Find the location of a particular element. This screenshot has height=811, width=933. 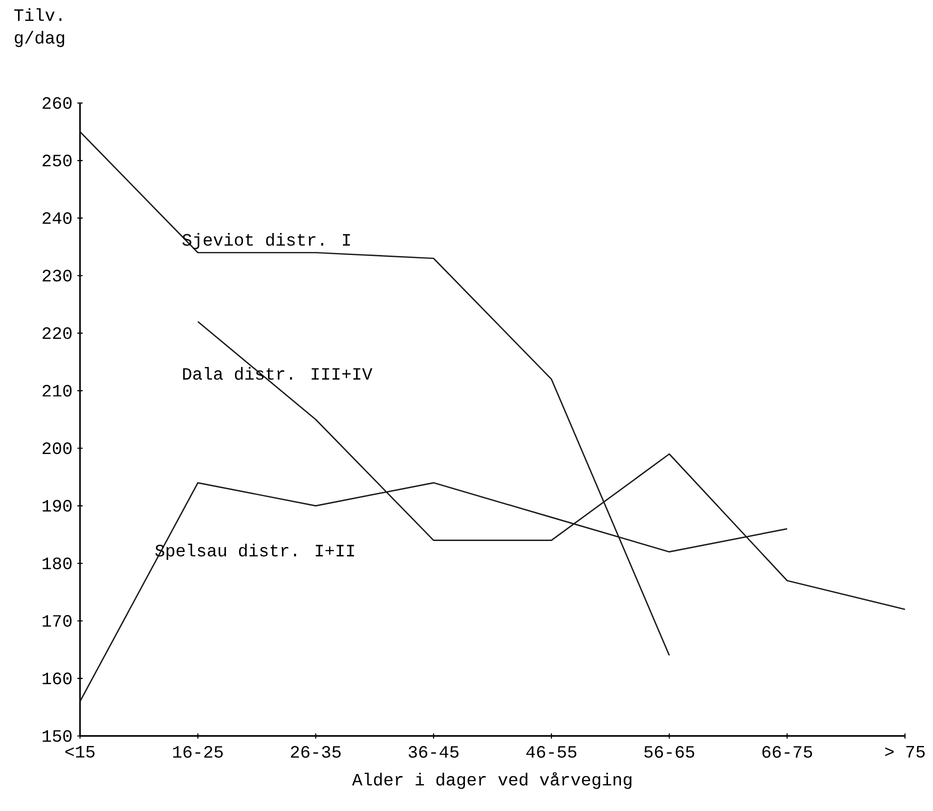

x-axis-title: Alder i dager ved vårveging is located at coordinates (492, 780).